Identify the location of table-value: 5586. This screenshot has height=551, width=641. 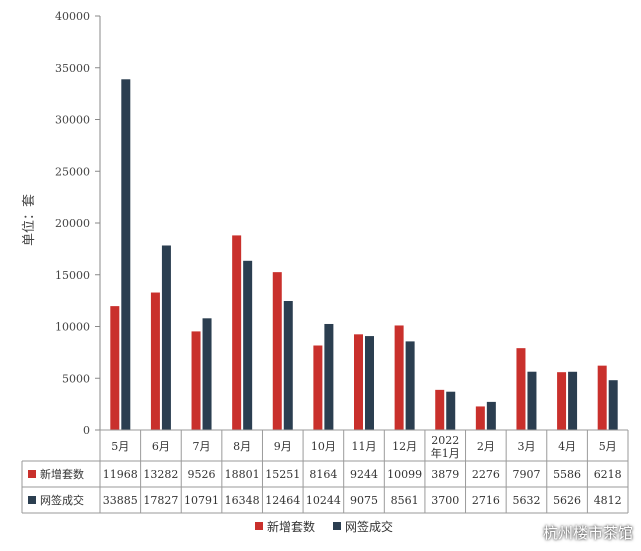
(567, 474).